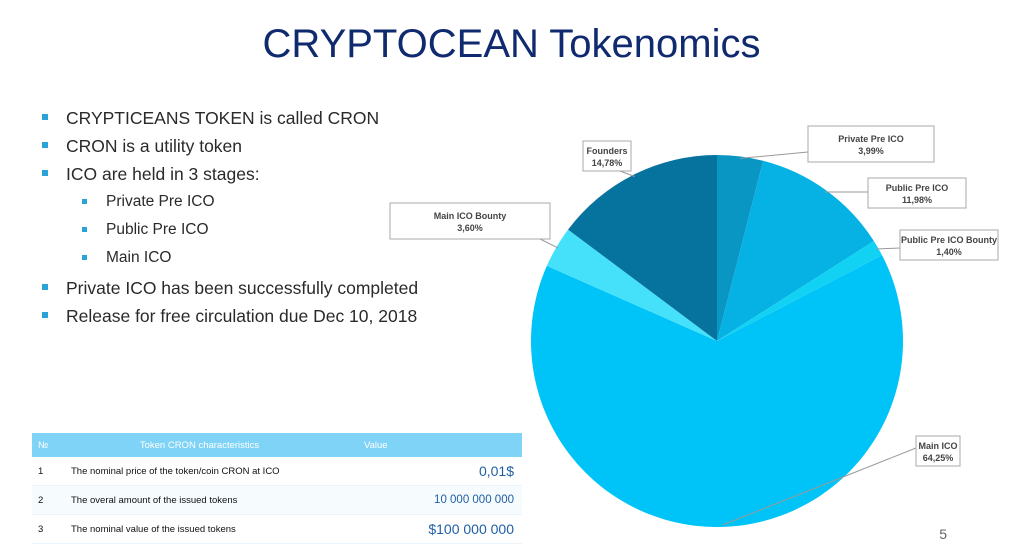  I want to click on column-header-value: Value, so click(428, 445).